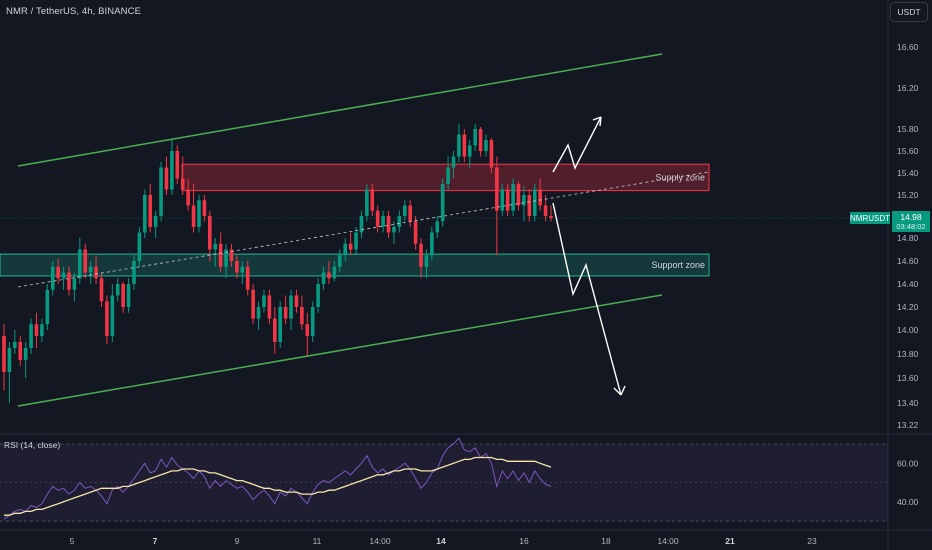 The width and height of the screenshot is (932, 550). I want to click on rsi-ma-line, so click(278, 486).